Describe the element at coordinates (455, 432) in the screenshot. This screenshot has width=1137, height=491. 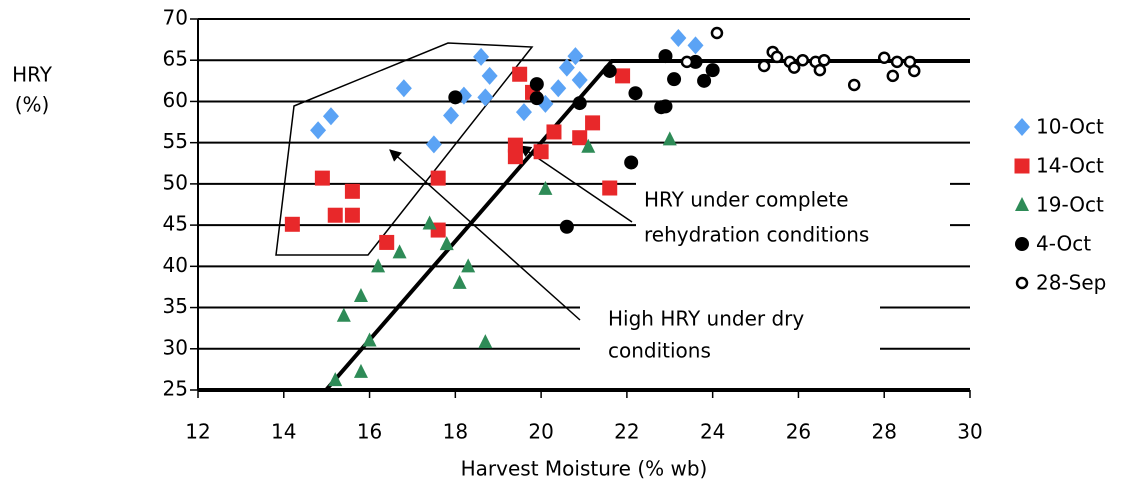
I see `x-tick-label: 18` at that location.